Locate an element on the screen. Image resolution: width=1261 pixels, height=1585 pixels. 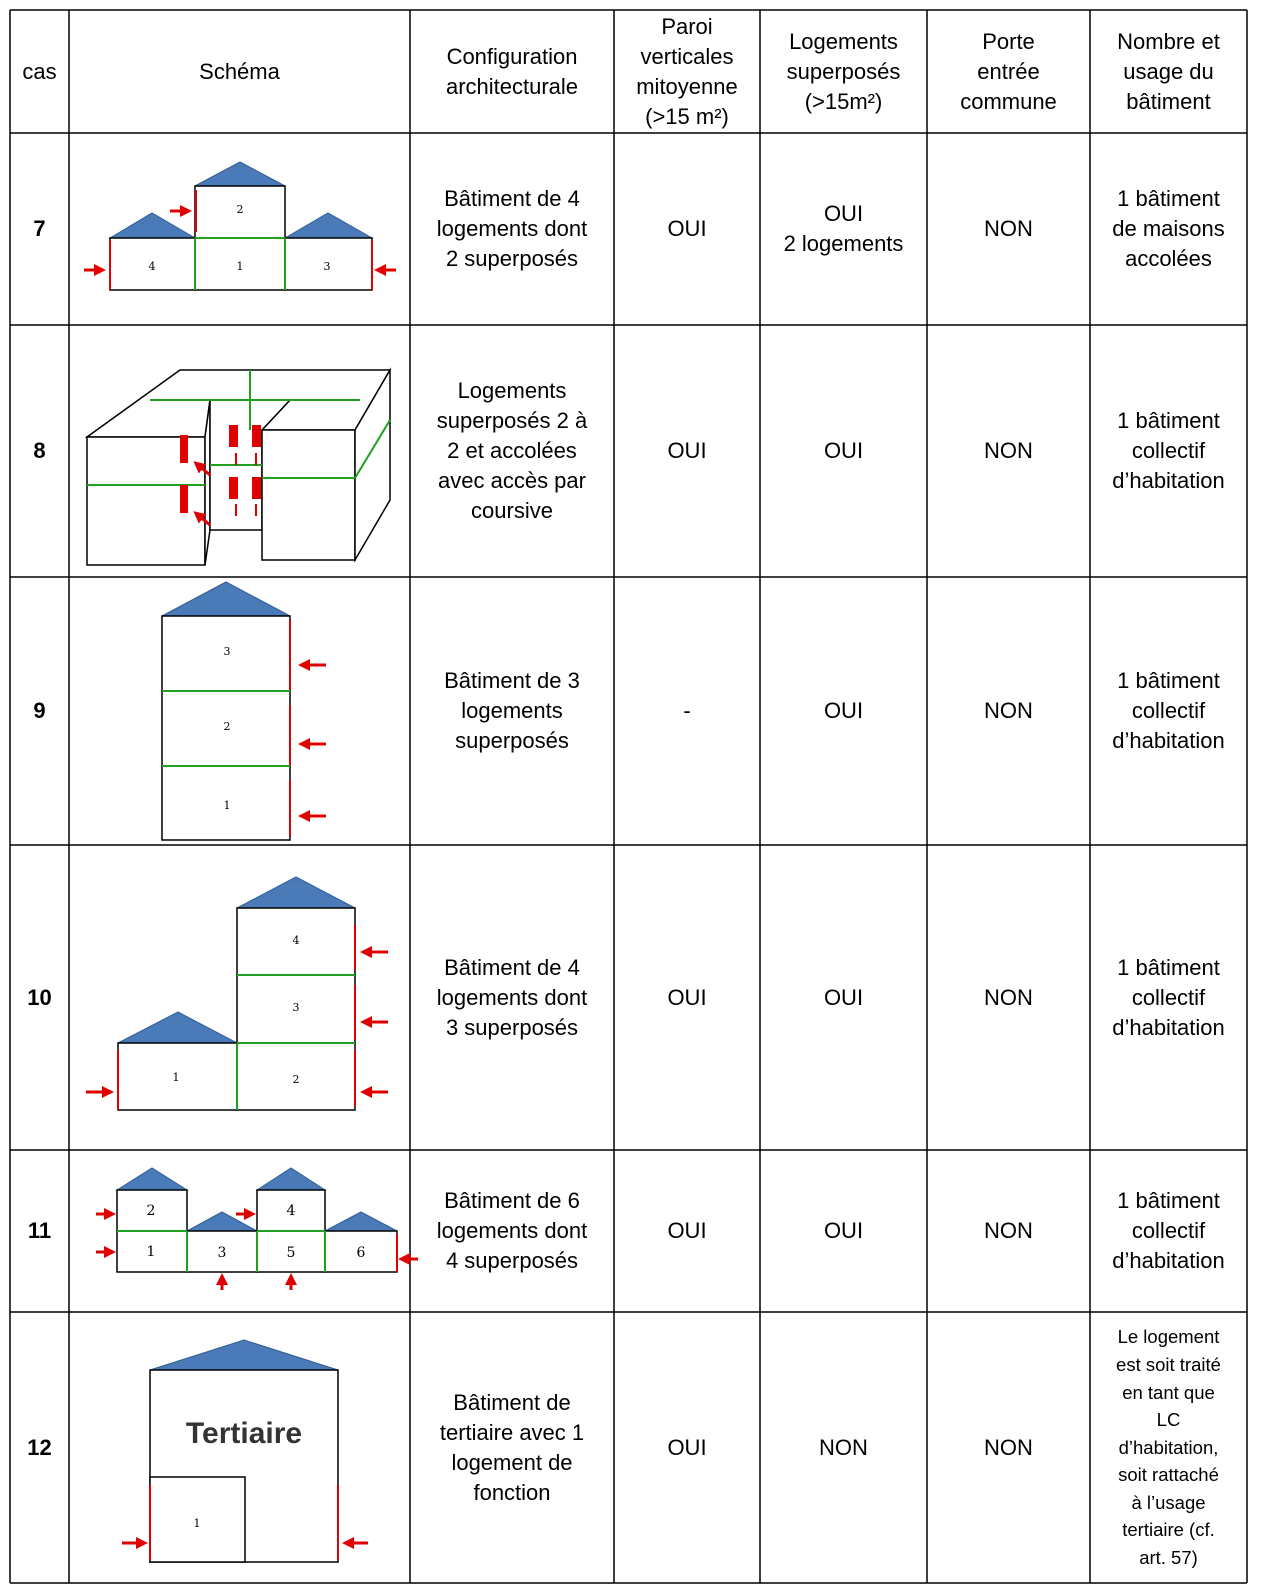
table-cell: 12 is located at coordinates (39, 1447).